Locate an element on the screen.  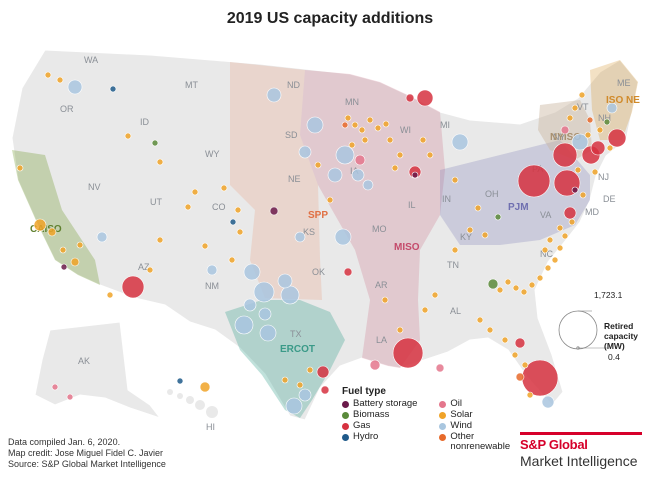
brand-logo: S&P Global Market Intelligence is located at coordinates (587, 450).